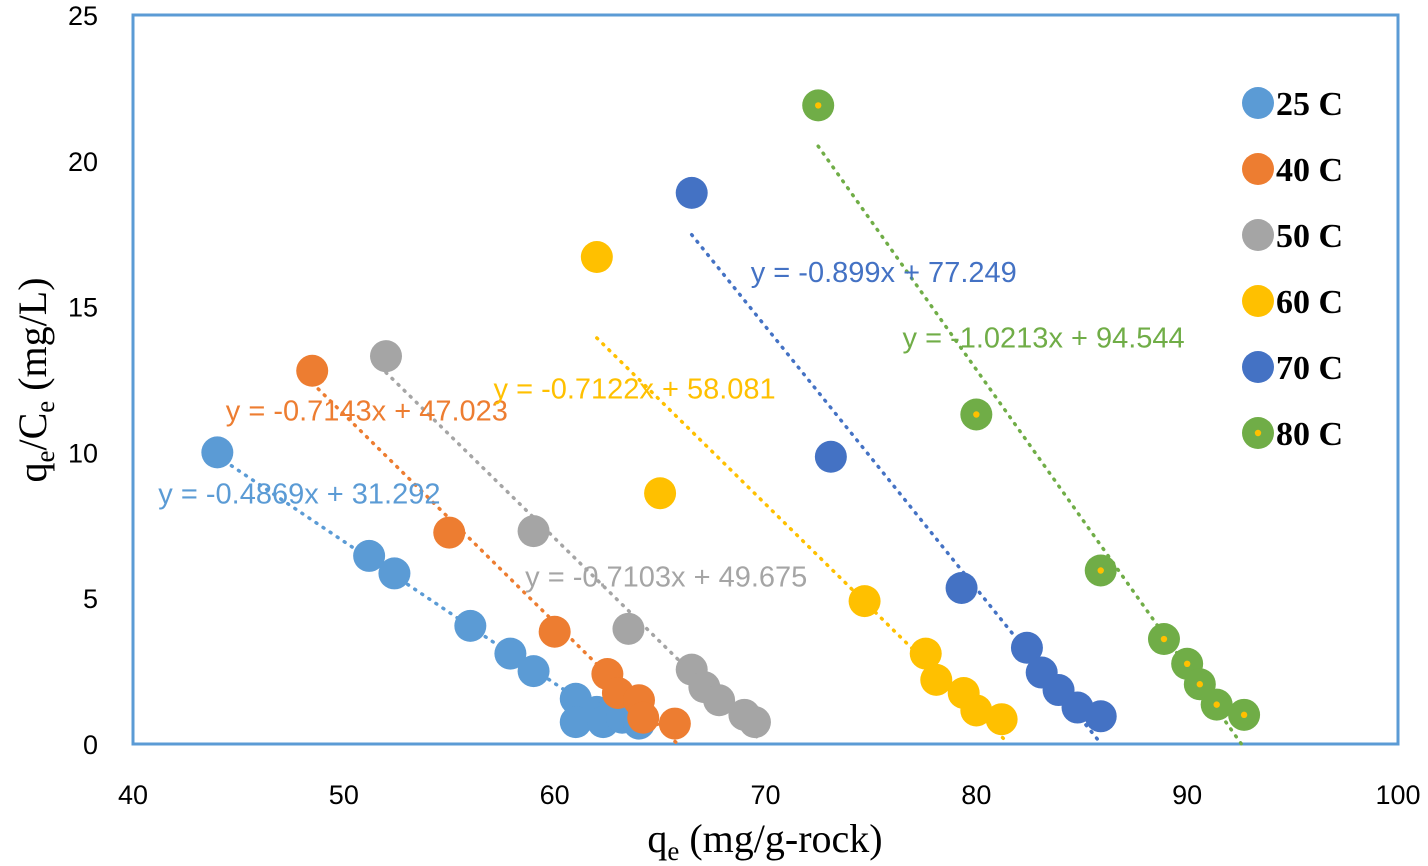  What do you see at coordinates (1292, 269) in the screenshot?
I see `legend: 25 C 40 C 50 C 60 C 70 C 80 C` at bounding box center [1292, 269].